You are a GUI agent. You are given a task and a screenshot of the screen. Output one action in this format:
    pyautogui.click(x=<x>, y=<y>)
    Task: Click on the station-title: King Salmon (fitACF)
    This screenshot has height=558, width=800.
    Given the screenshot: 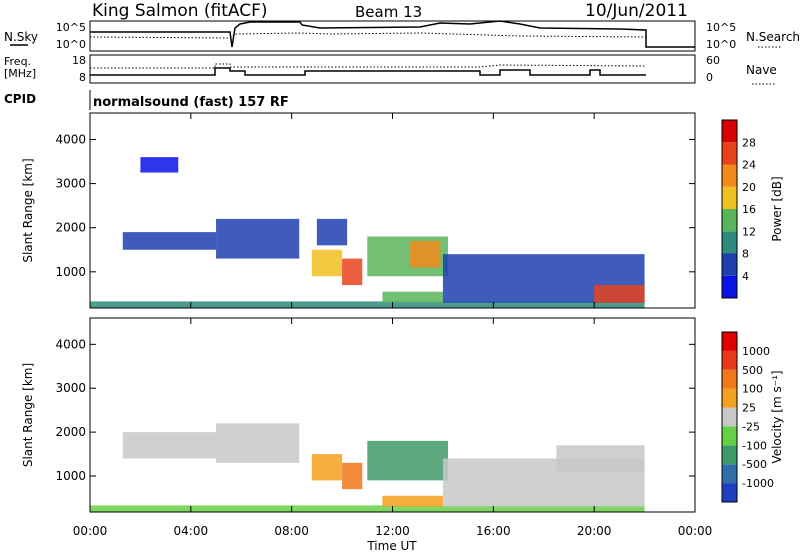 What is the action you would take?
    pyautogui.click(x=180, y=11)
    